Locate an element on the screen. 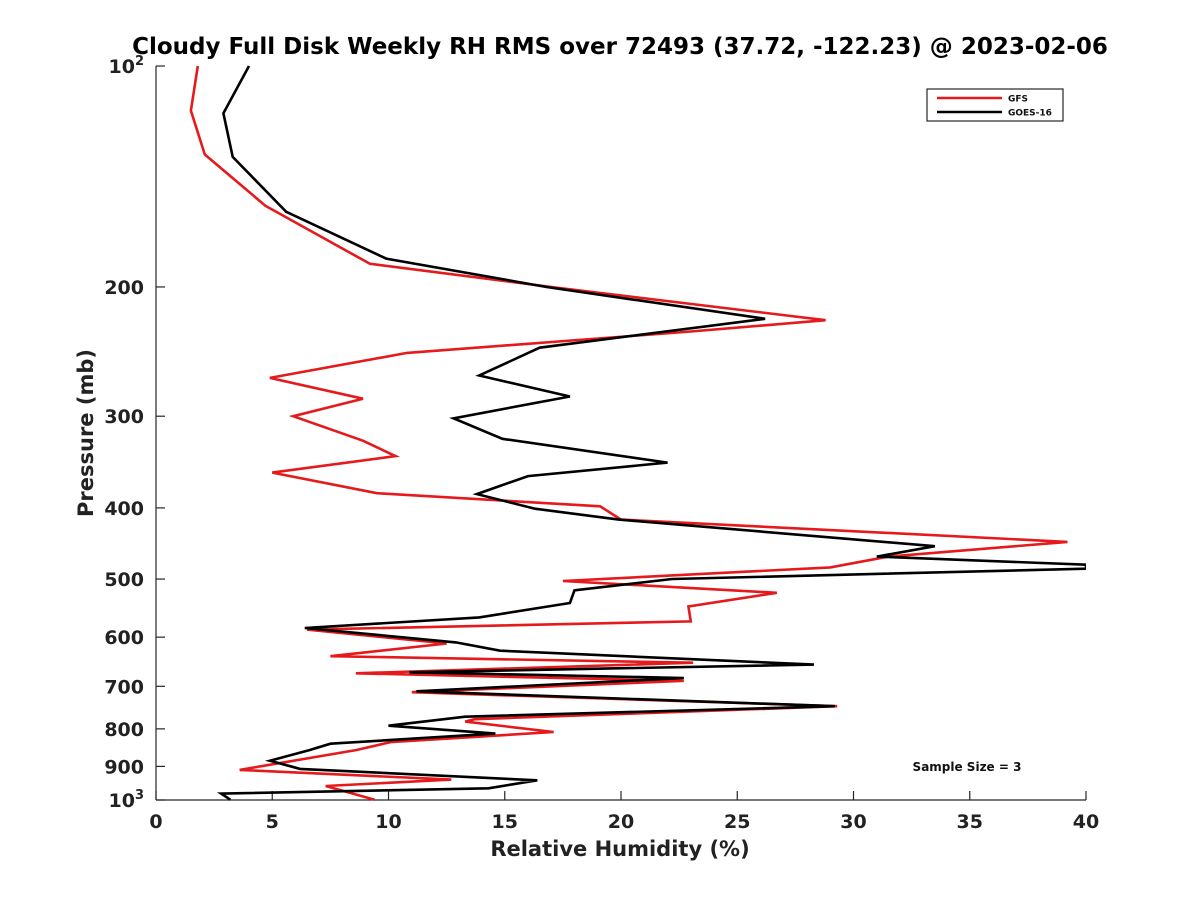 The width and height of the screenshot is (1200, 900). x-tick-label: 5 is located at coordinates (272, 822).